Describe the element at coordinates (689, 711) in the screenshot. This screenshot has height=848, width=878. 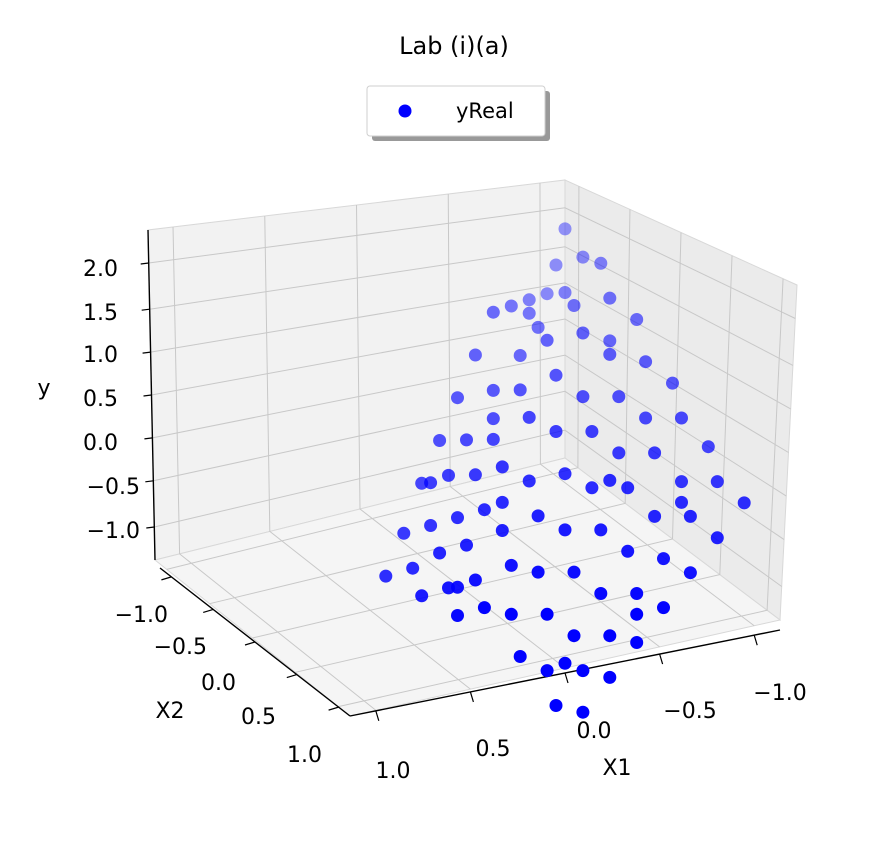
I see `x1-tick-label: −0.5` at that location.